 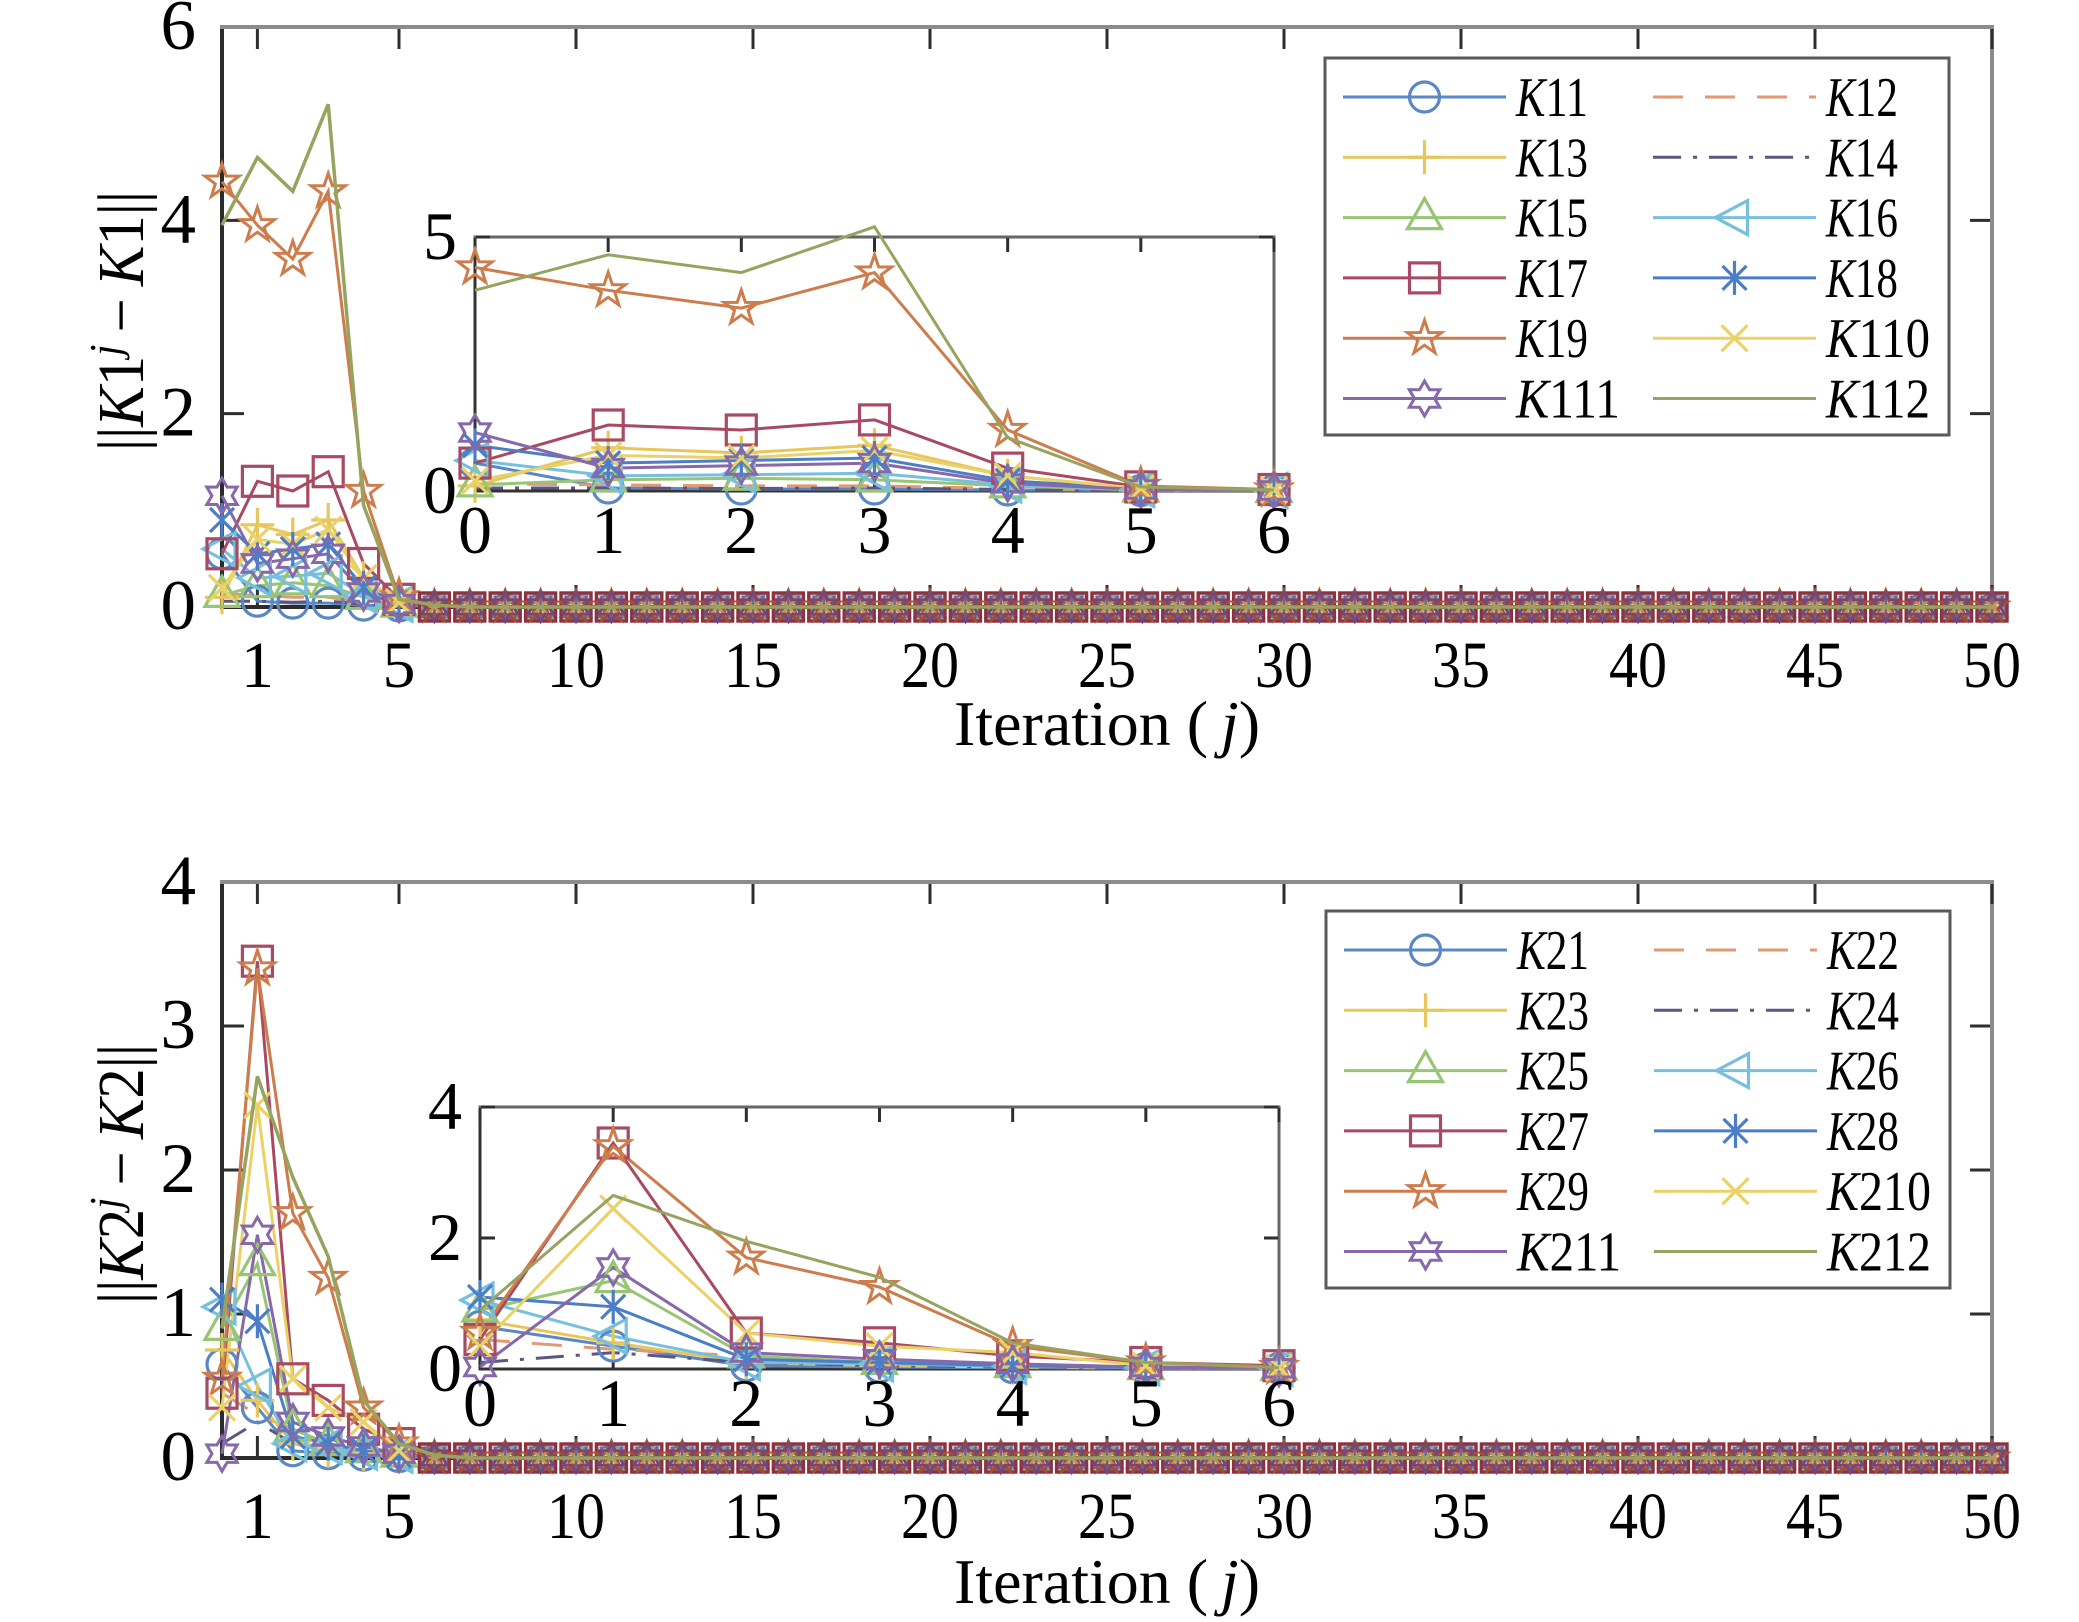 I want to click on svg-text: K28, so click(x=1862, y=1132).